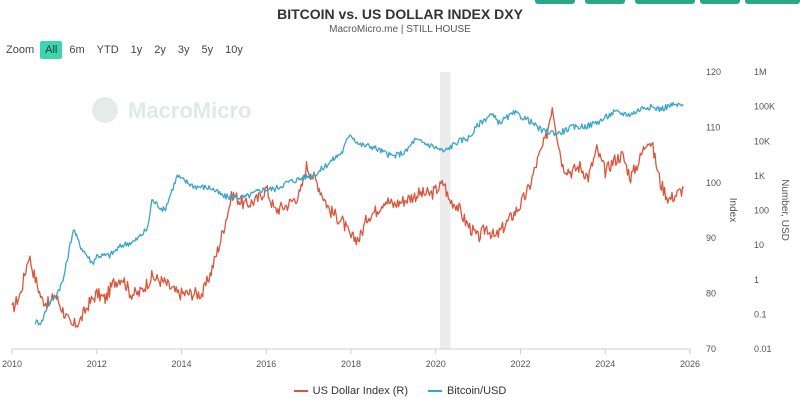 The width and height of the screenshot is (800, 420). Describe the element at coordinates (105, 110) in the screenshot. I see `watermark-logo-icon` at that location.